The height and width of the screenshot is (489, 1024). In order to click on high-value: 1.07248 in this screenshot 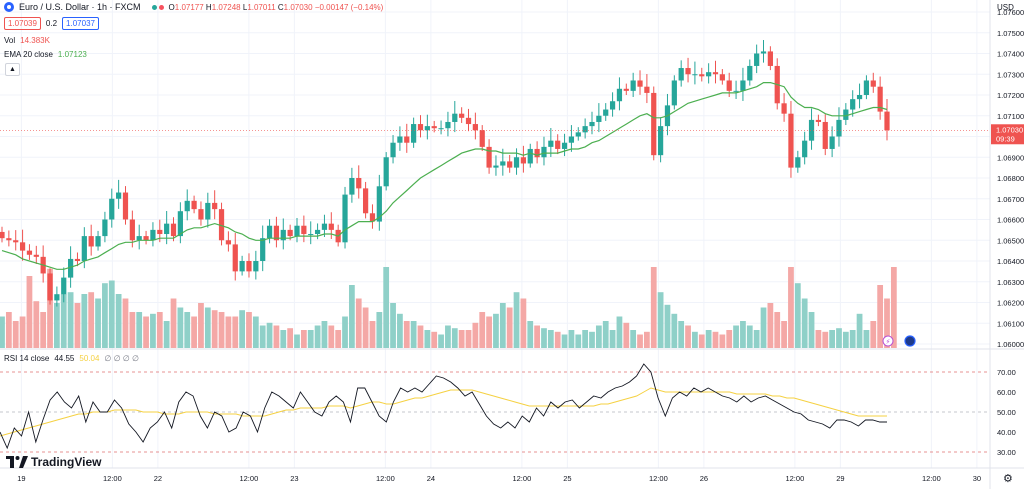, I will do `click(226, 7)`.